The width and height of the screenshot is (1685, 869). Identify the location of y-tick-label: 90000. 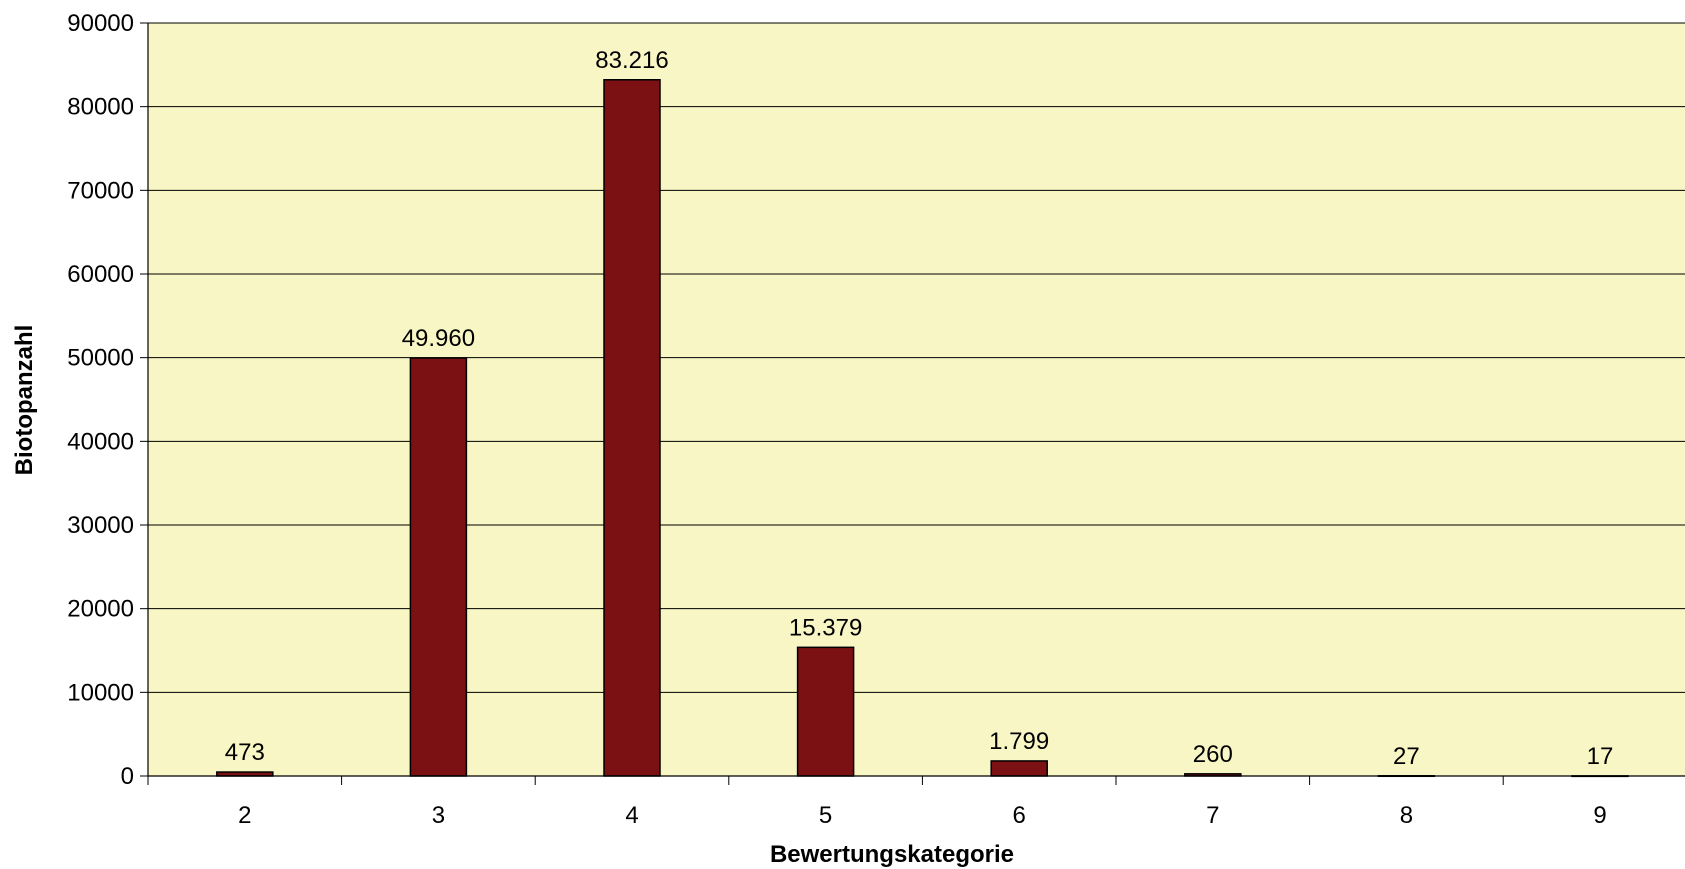
(100, 23).